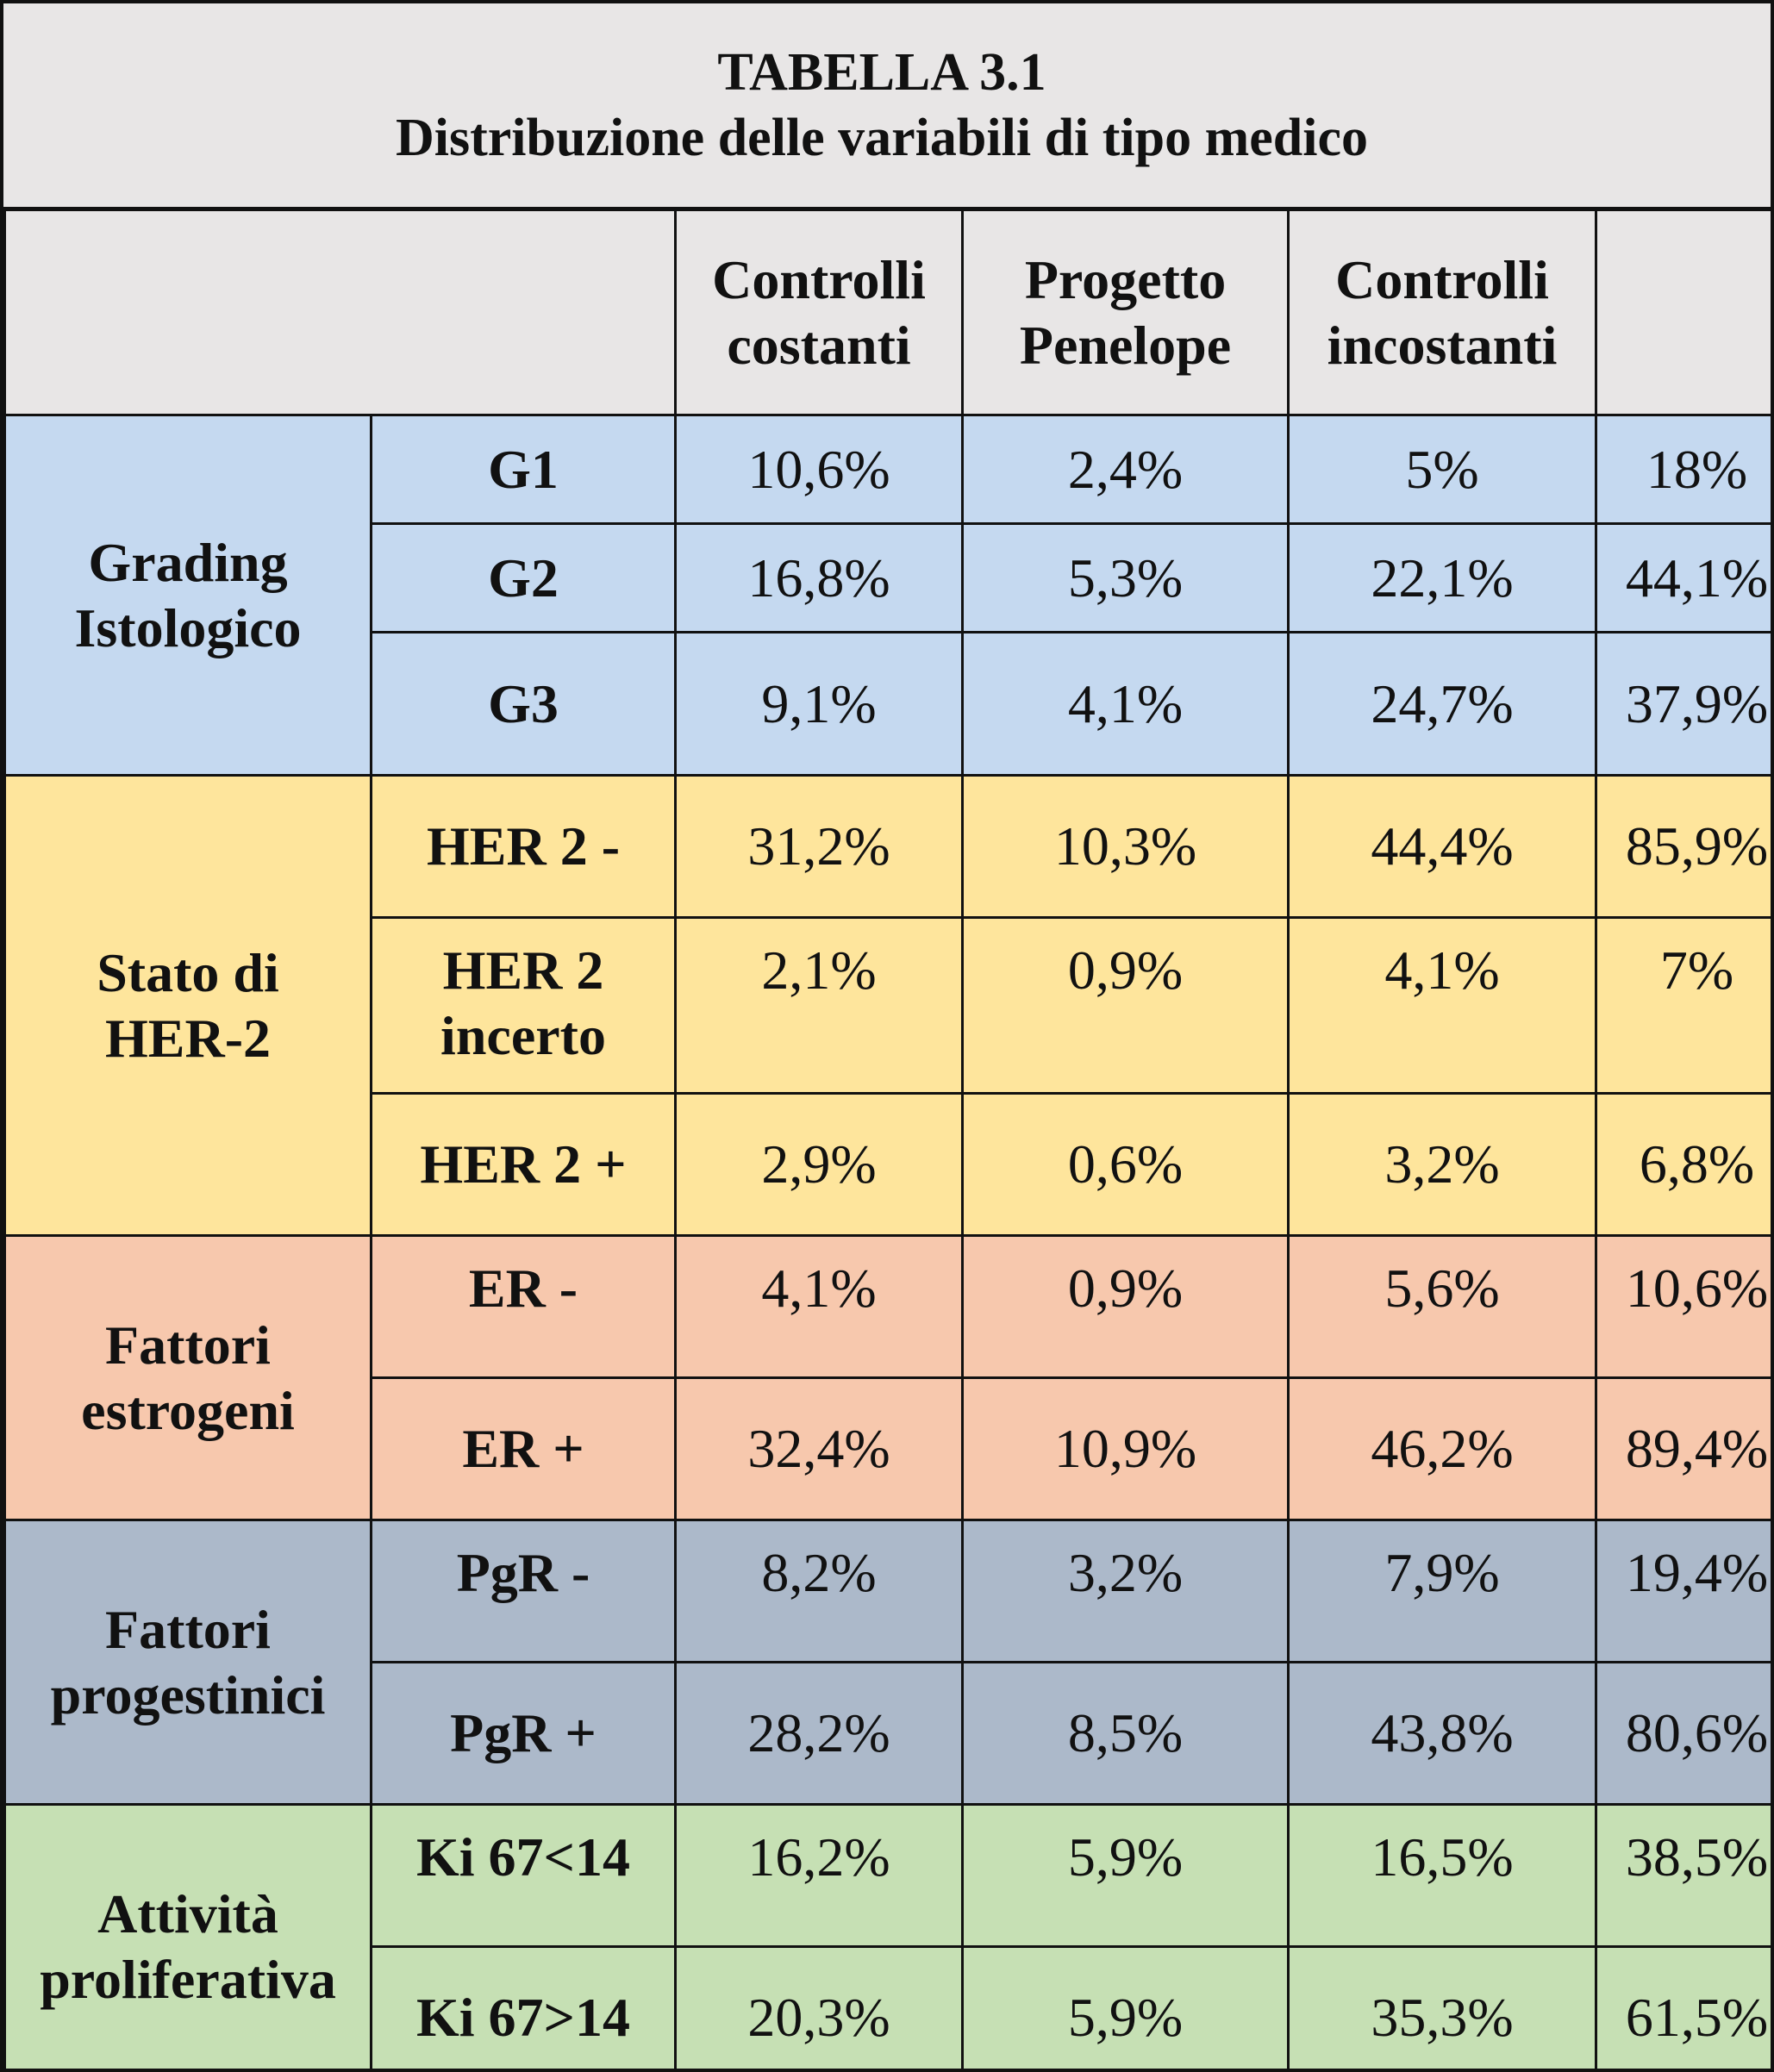 The image size is (1774, 2072). What do you see at coordinates (1125, 1448) in the screenshot?
I see `value-cell: 10,9%` at bounding box center [1125, 1448].